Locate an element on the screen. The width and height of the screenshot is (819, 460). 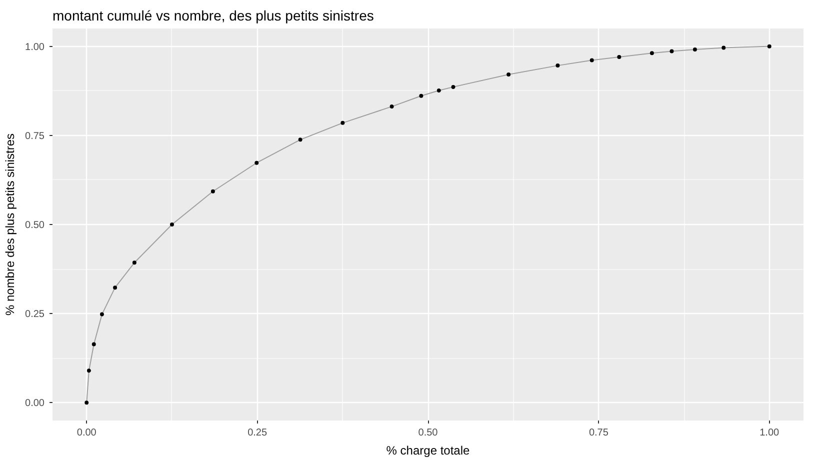
y-tick-label: 0.00 is located at coordinates (35, 404).